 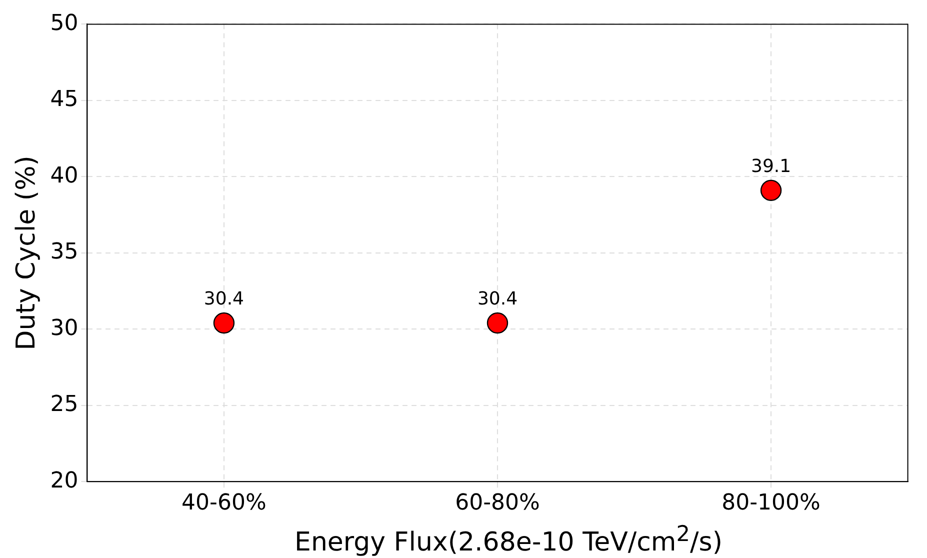 I want to click on y-tick-label: 35, so click(x=64, y=252).